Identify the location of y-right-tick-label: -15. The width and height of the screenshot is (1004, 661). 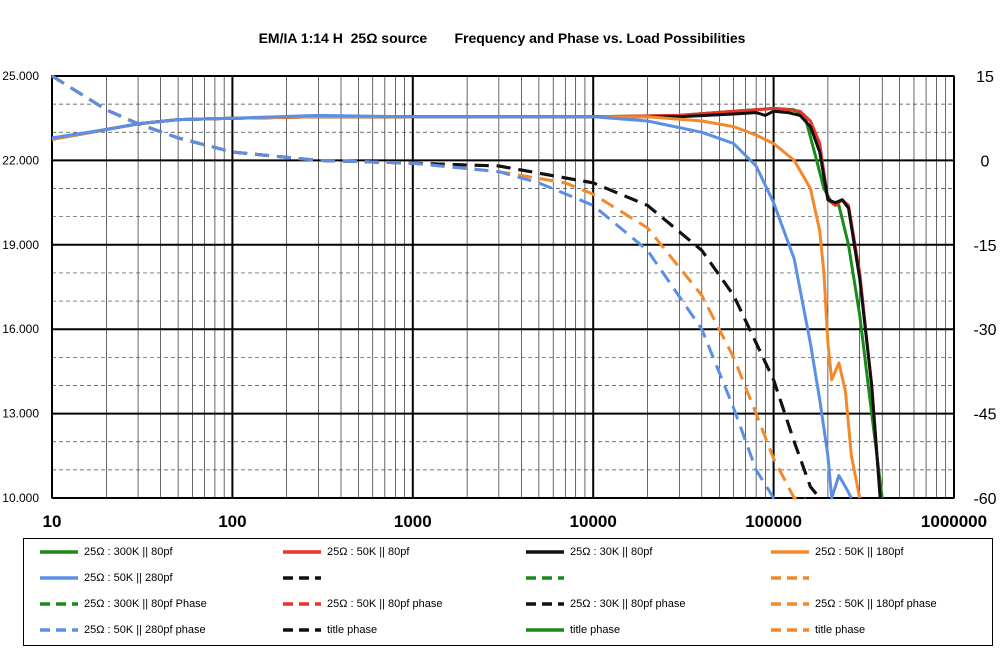
(984, 246).